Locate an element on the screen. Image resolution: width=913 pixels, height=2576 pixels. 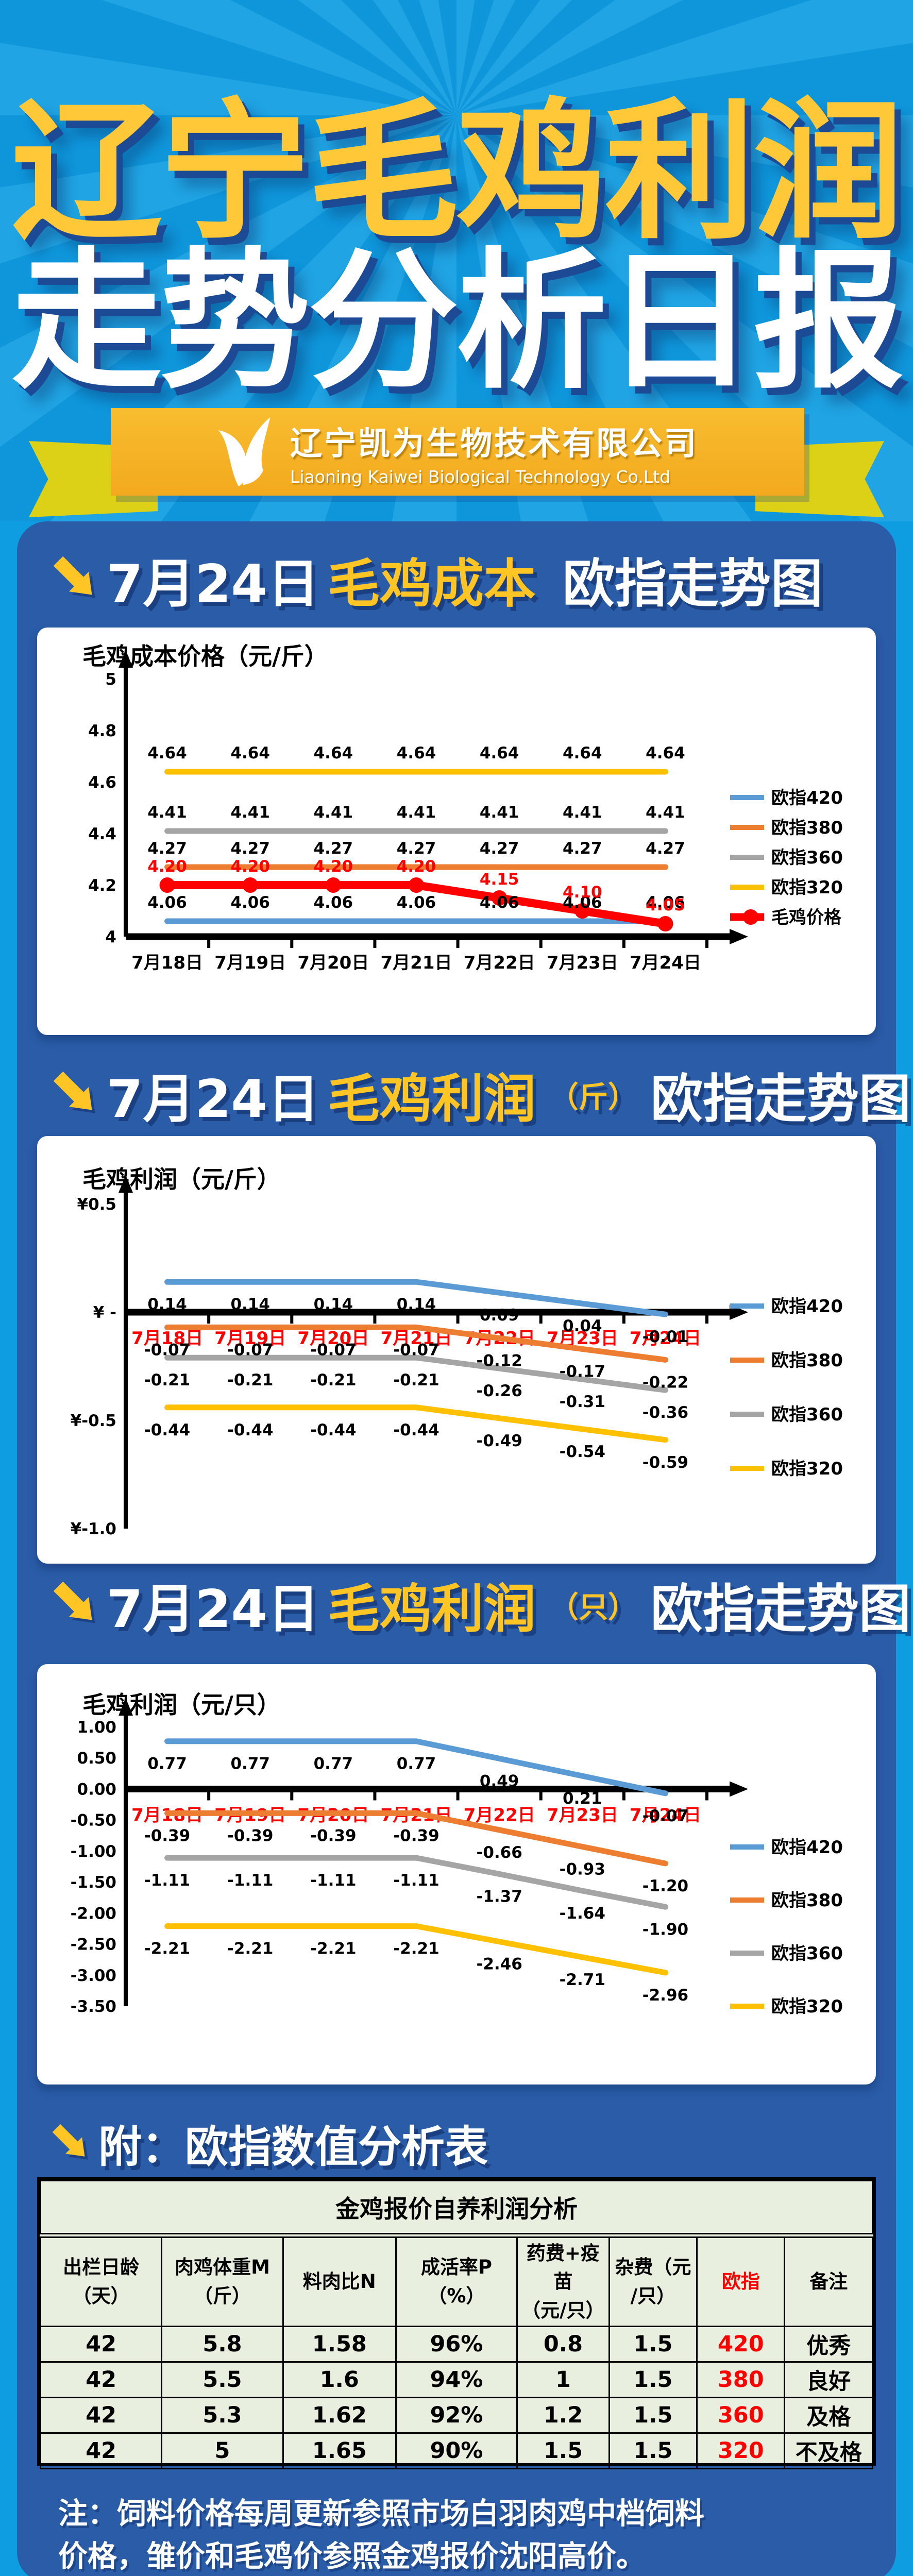
table-row: 42 5.5 1.6 94% 1 1.5 380 良好 is located at coordinates (456, 2379).